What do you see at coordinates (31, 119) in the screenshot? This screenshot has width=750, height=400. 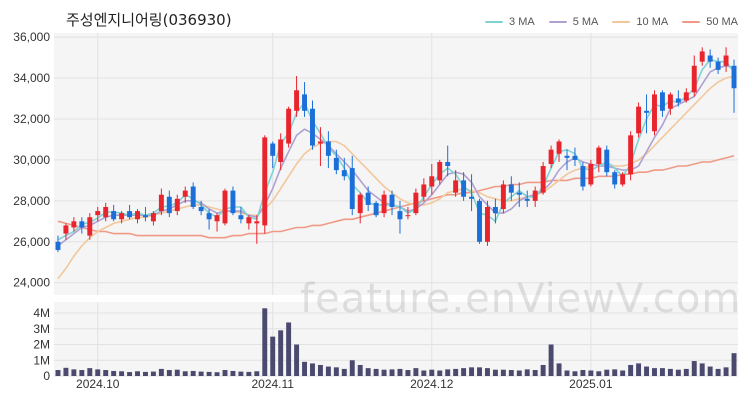 I see `price-tick-label: 32,000` at bounding box center [31, 119].